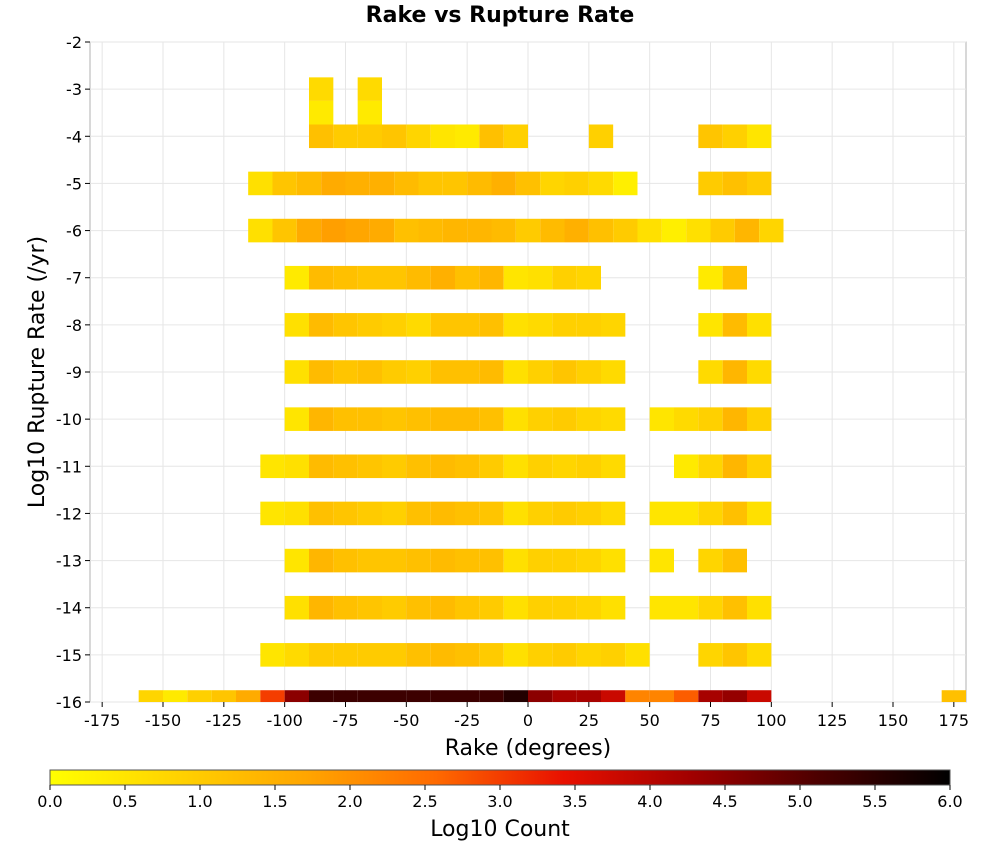 The image size is (1000, 850). I want to click on x-tick-label: -150, so click(163, 720).